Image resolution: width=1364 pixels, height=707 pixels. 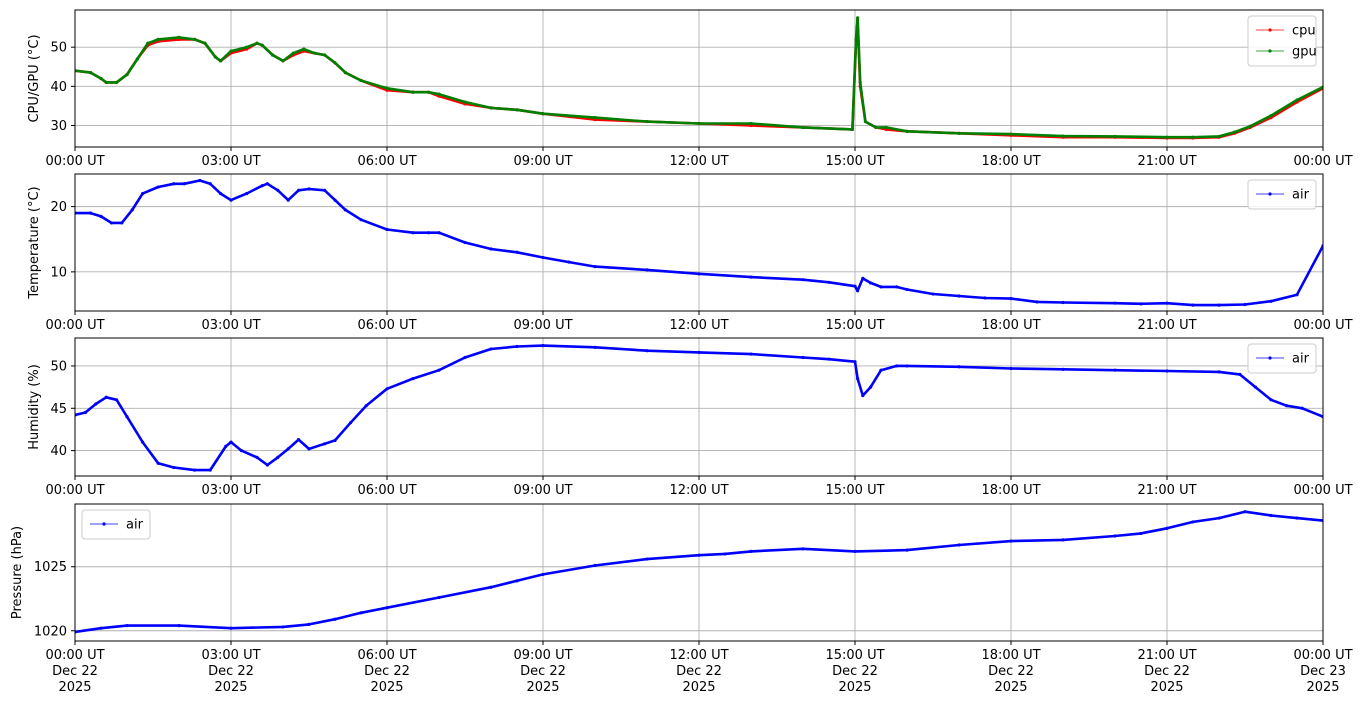 What do you see at coordinates (1010, 161) in the screenshot?
I see `x-tick-label: 18:00 UT` at bounding box center [1010, 161].